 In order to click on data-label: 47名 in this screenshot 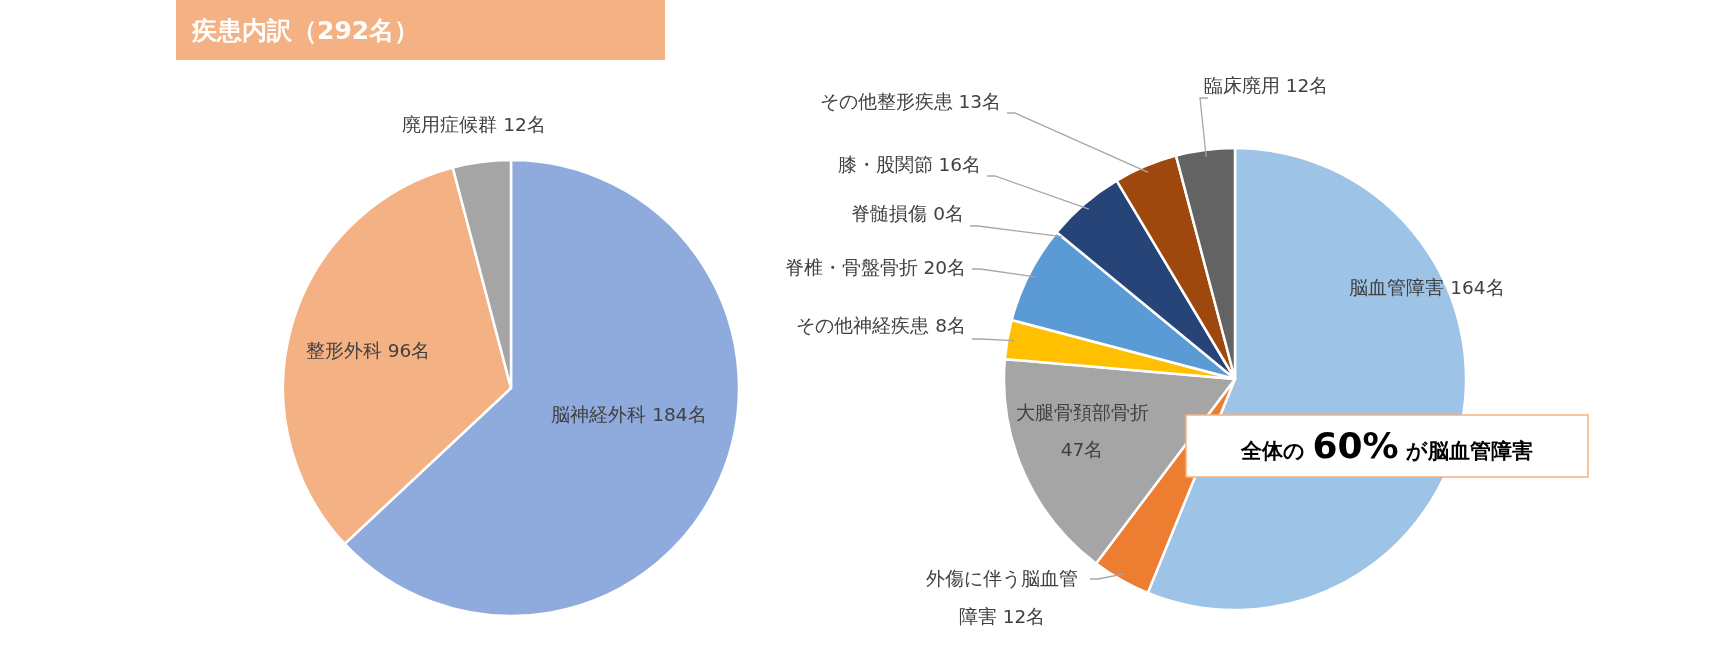, I will do `click(1082, 449)`.